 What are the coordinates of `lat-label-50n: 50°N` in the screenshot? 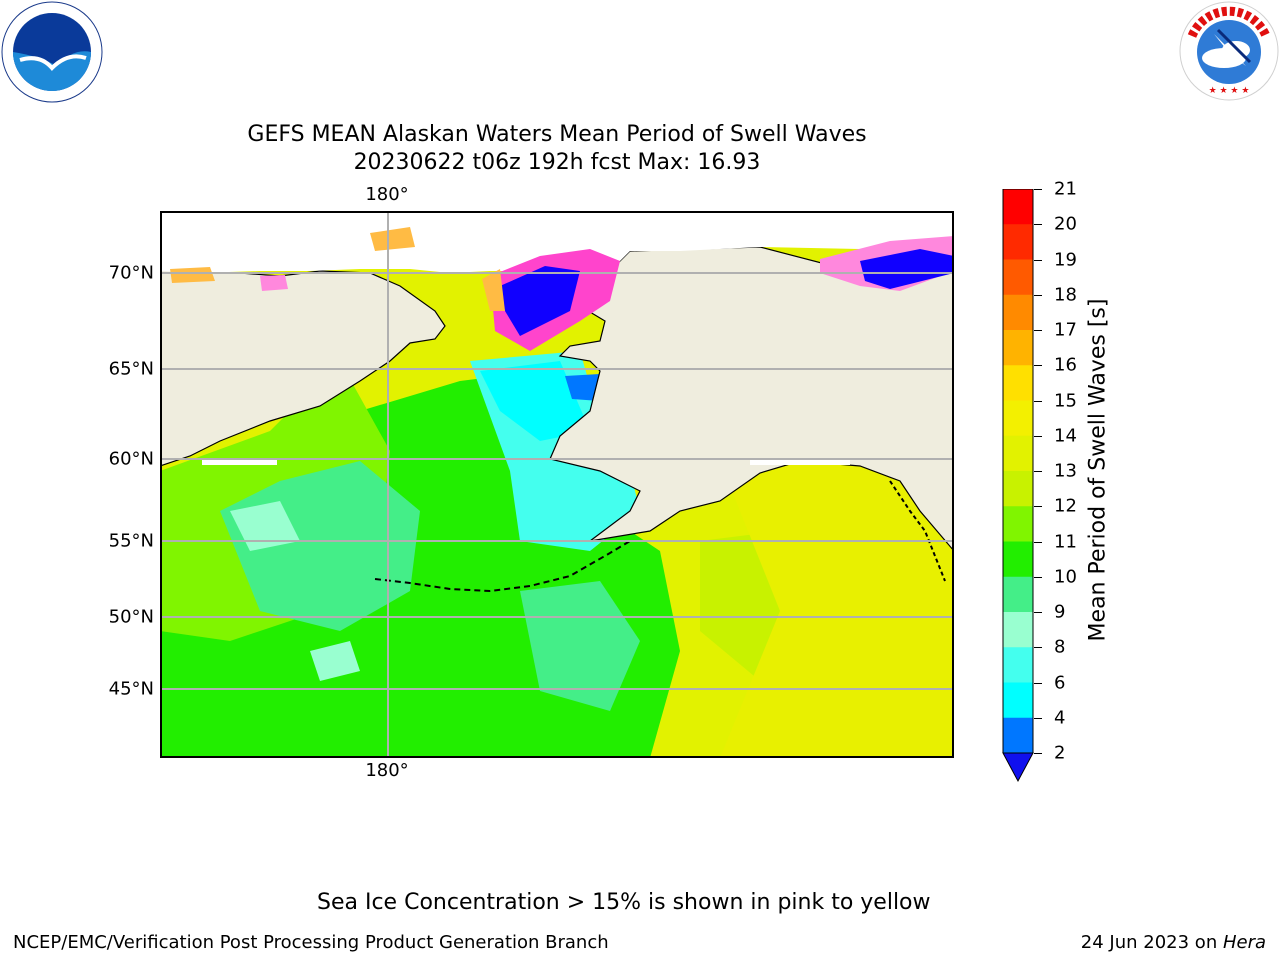 It's located at (131, 617).